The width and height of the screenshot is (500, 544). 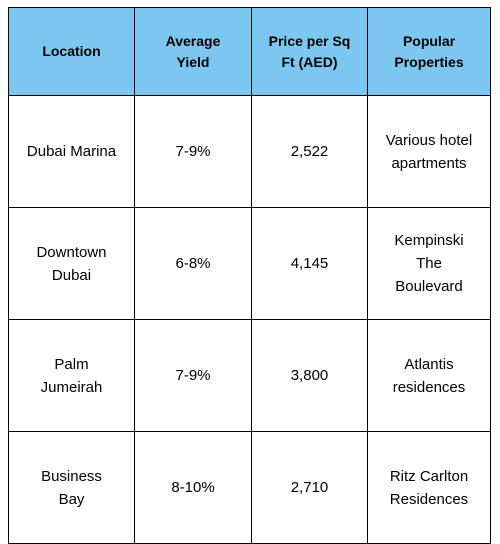 I want to click on header-location: Location, so click(x=71, y=51).